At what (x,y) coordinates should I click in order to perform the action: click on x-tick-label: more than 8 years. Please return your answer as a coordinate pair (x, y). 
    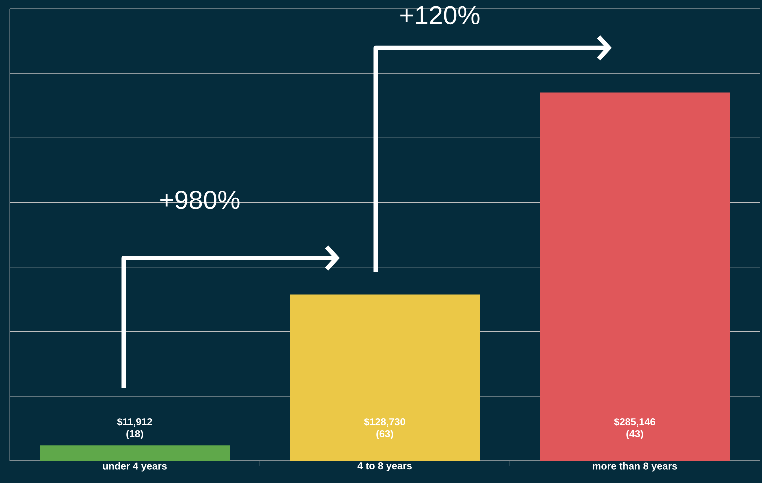
    Looking at the image, I should click on (635, 467).